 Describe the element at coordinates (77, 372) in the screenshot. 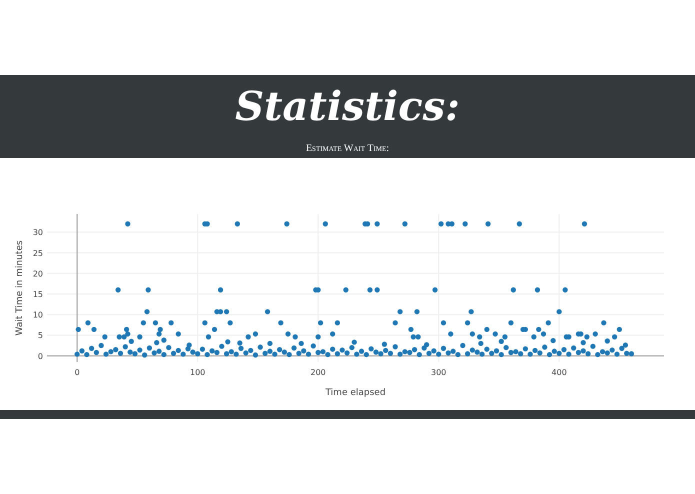

I see `x-tick-label: 0` at that location.